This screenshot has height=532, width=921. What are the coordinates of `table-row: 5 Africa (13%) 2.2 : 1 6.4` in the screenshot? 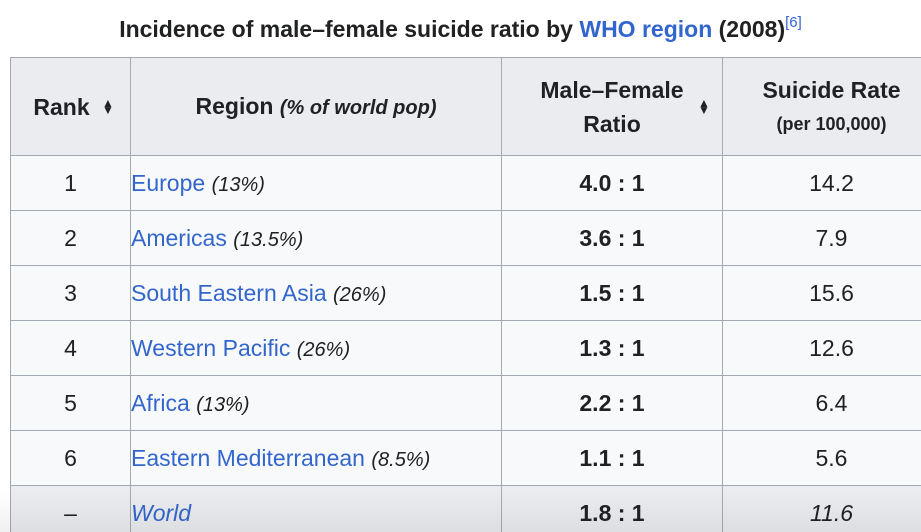 It's located at (465, 403).